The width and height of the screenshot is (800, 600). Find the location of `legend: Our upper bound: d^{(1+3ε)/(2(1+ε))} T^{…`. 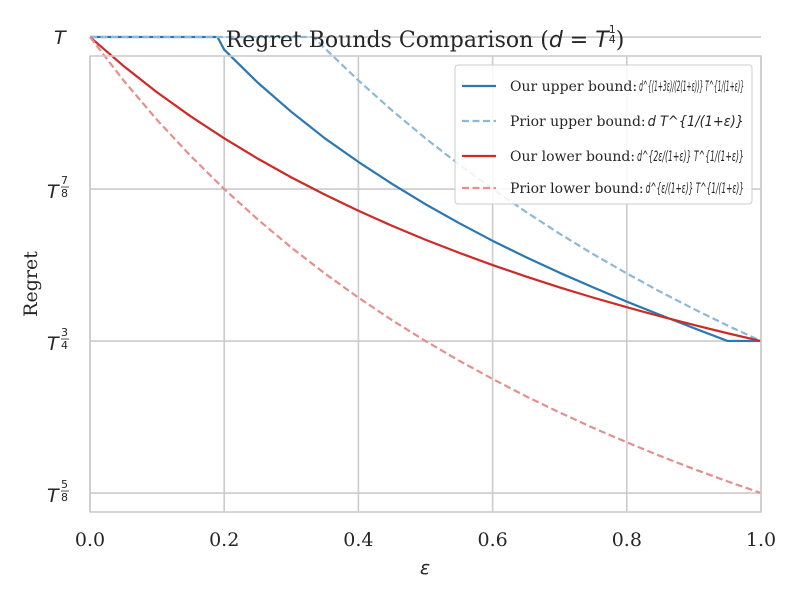

legend: Our upper bound: d^{(1+3ε)/(2(1+ε))} T^{… is located at coordinates (603, 134).